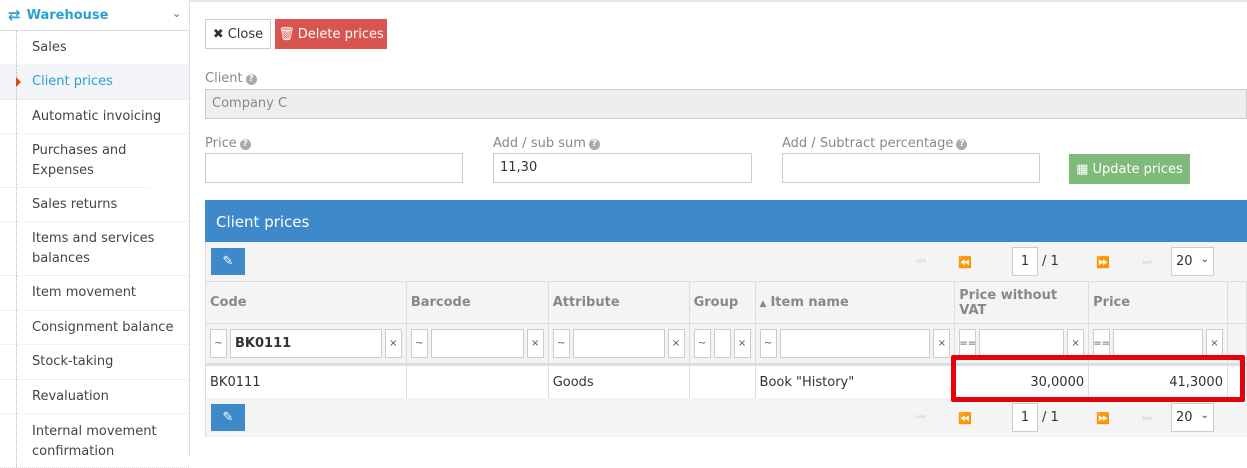 Image resolution: width=1247 pixels, height=468 pixels. I want to click on sidebar-item-purchases: Purchases and Expenses, so click(75, 161).